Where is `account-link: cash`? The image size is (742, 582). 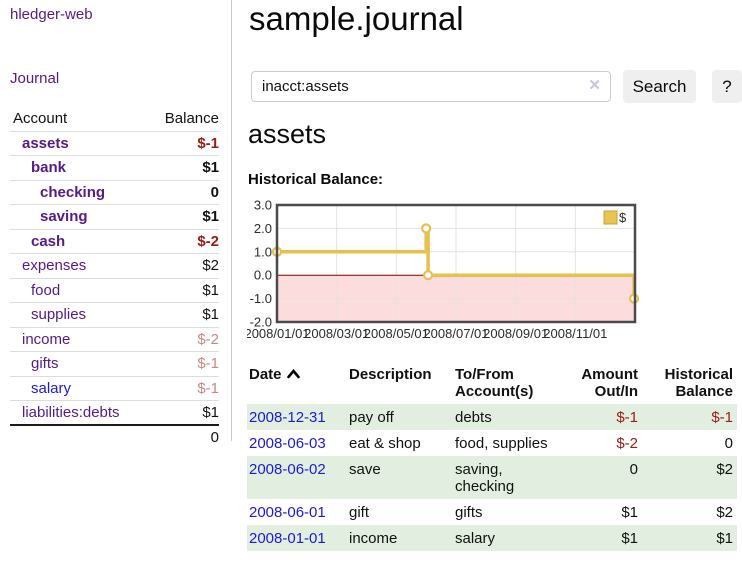
account-link: cash is located at coordinates (48, 241).